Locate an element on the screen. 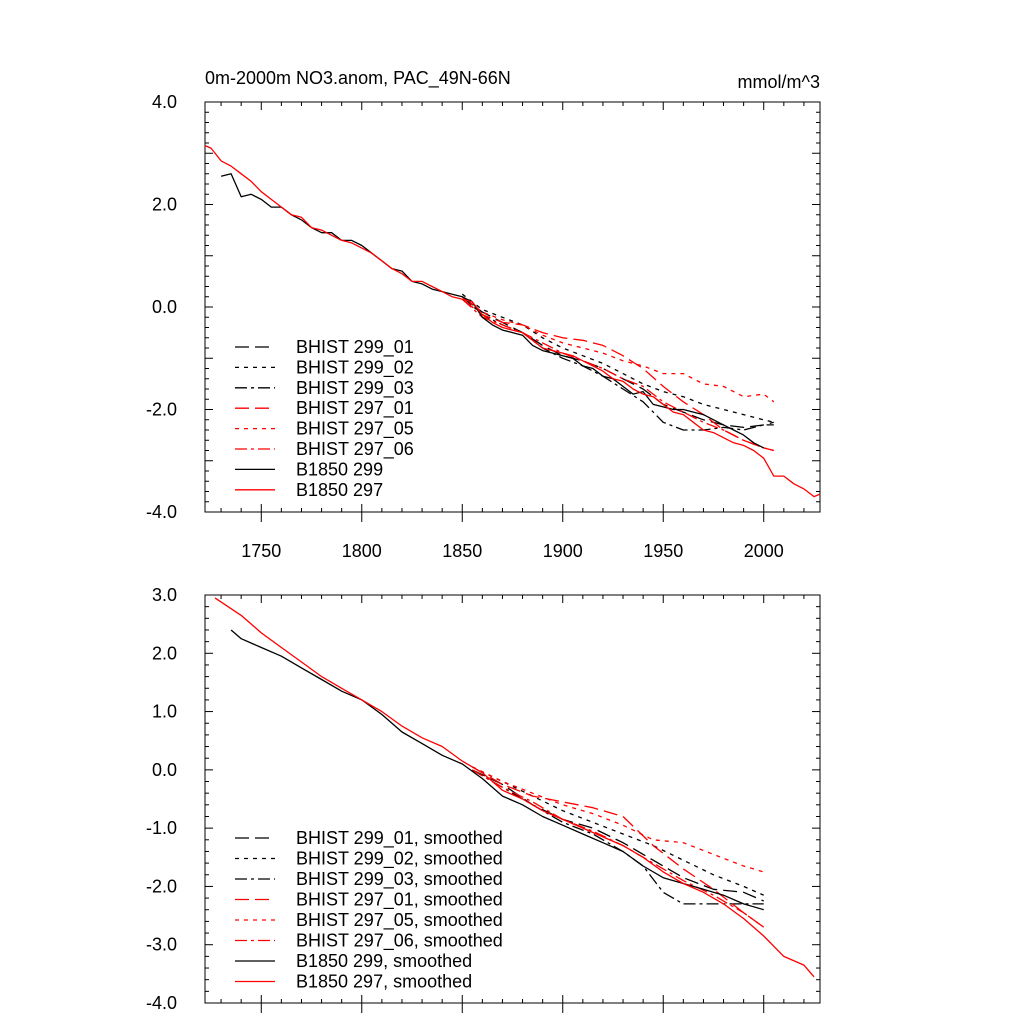  x-tick-label: 2000 is located at coordinates (764, 551).